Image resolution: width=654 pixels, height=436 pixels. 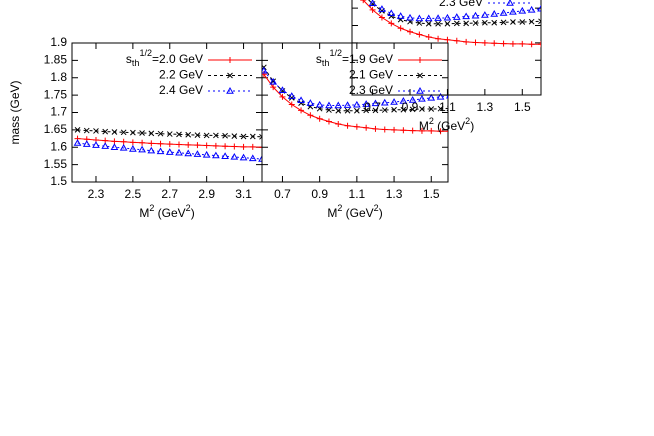 I want to click on x-tick-label: 2.7, so click(x=169, y=194).